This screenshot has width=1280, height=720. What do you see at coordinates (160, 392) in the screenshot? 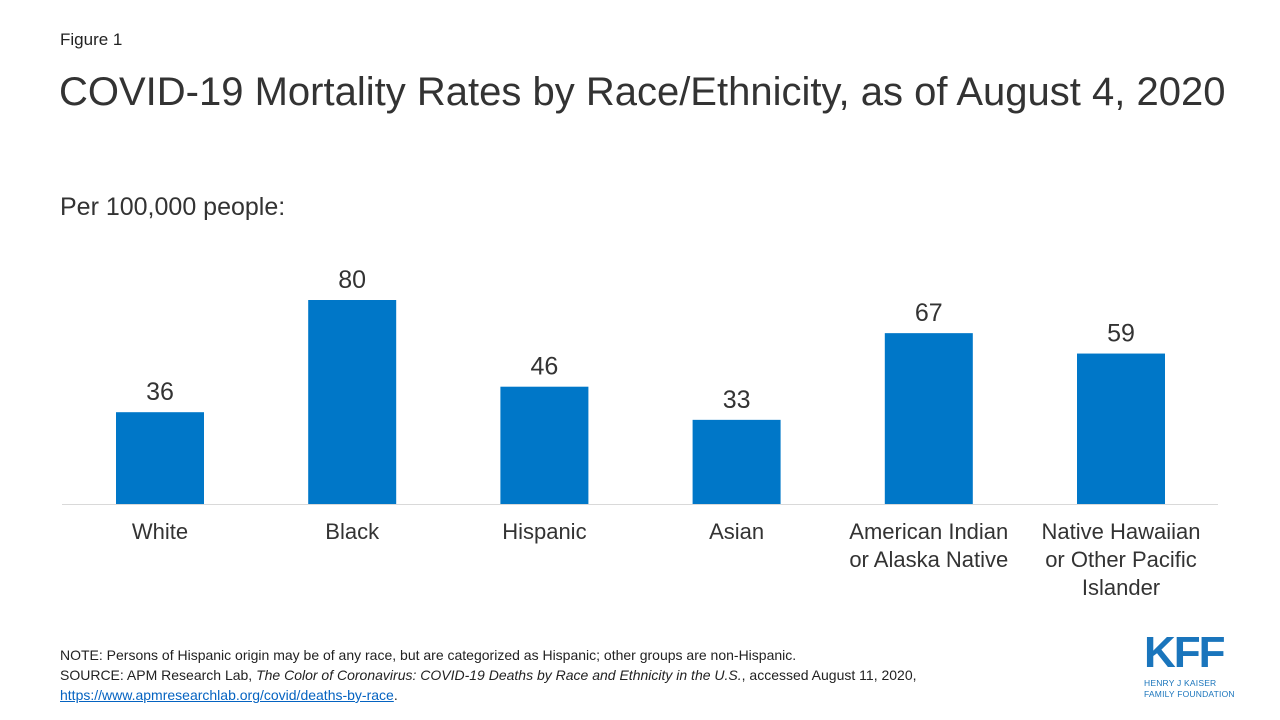
I see `data-label-0: 36` at bounding box center [160, 392].